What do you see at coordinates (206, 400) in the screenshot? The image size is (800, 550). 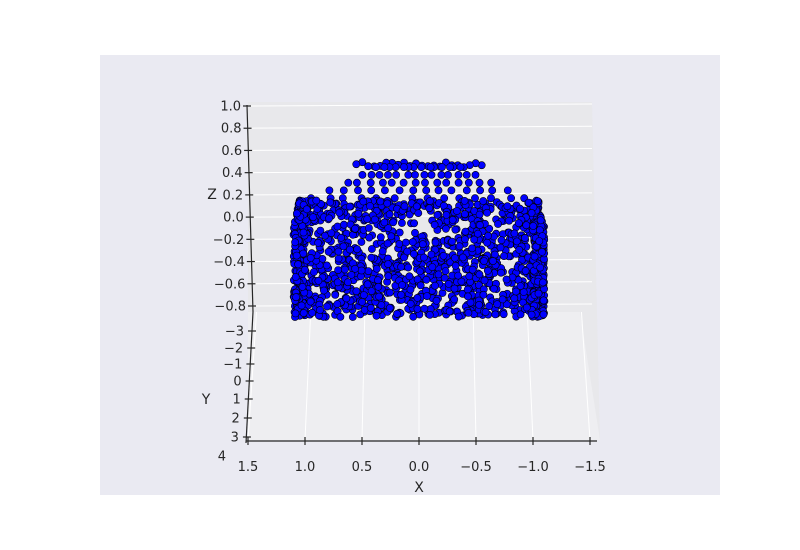 I see `y-axis-label: Y` at bounding box center [206, 400].